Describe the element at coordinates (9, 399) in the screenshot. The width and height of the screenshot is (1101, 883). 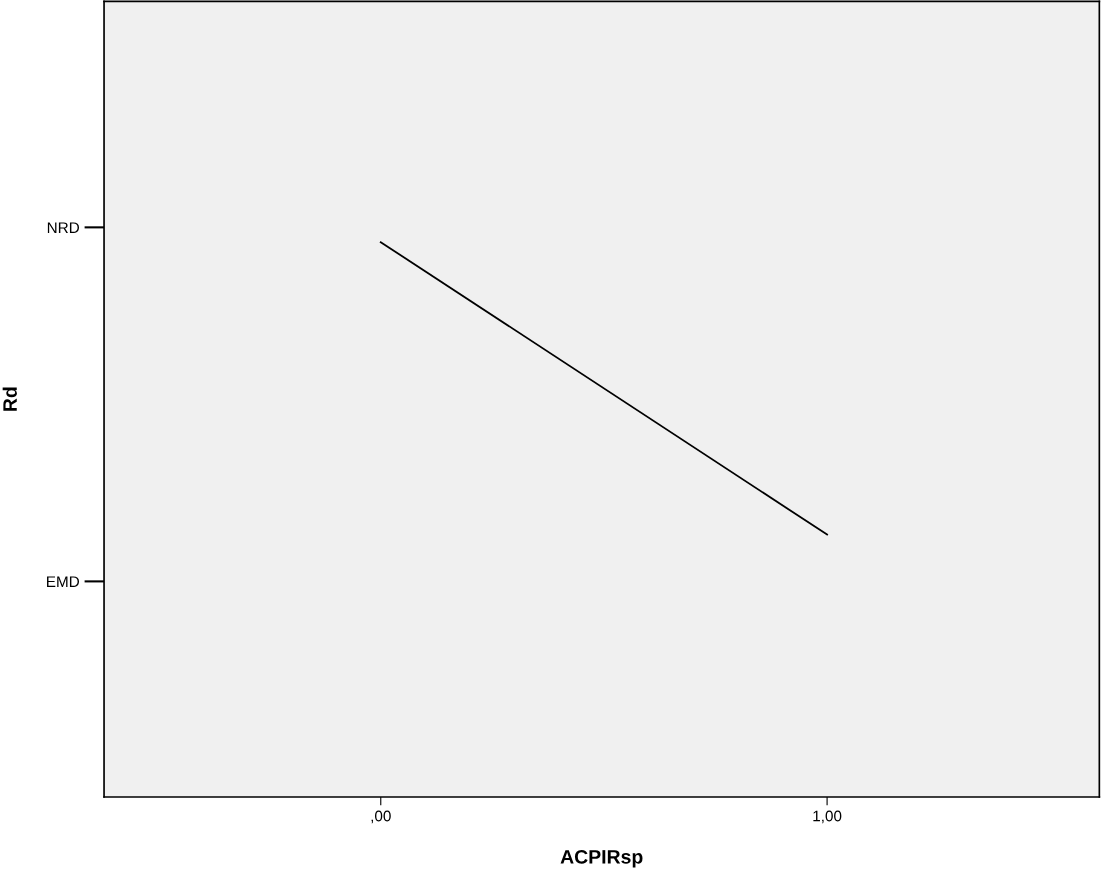
I see `y-axis-title: Rd` at that location.